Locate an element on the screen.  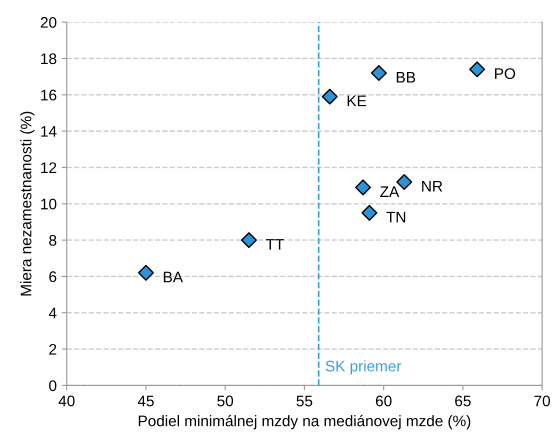
y-tick-label: 16 is located at coordinates (48, 95).